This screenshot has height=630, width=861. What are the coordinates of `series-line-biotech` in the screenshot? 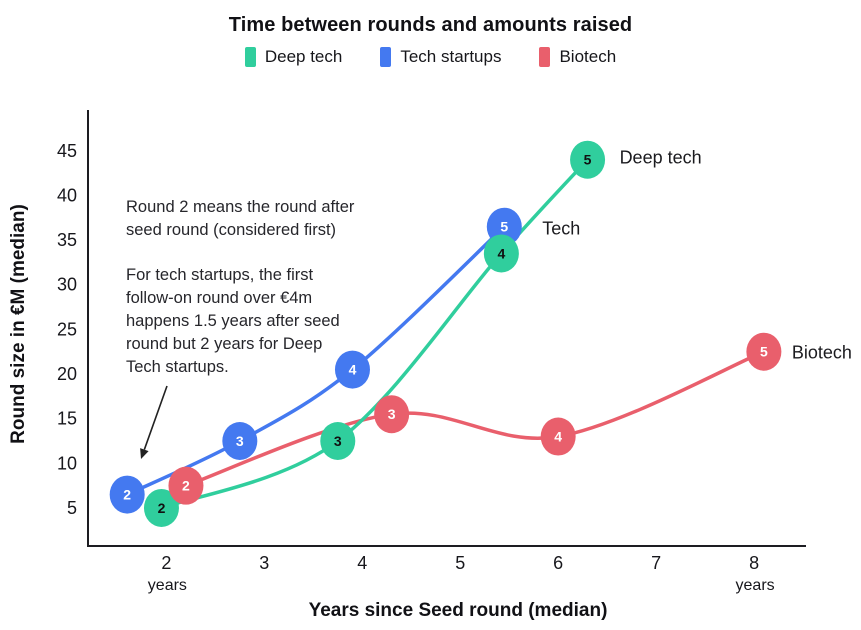 It's located at (475, 418).